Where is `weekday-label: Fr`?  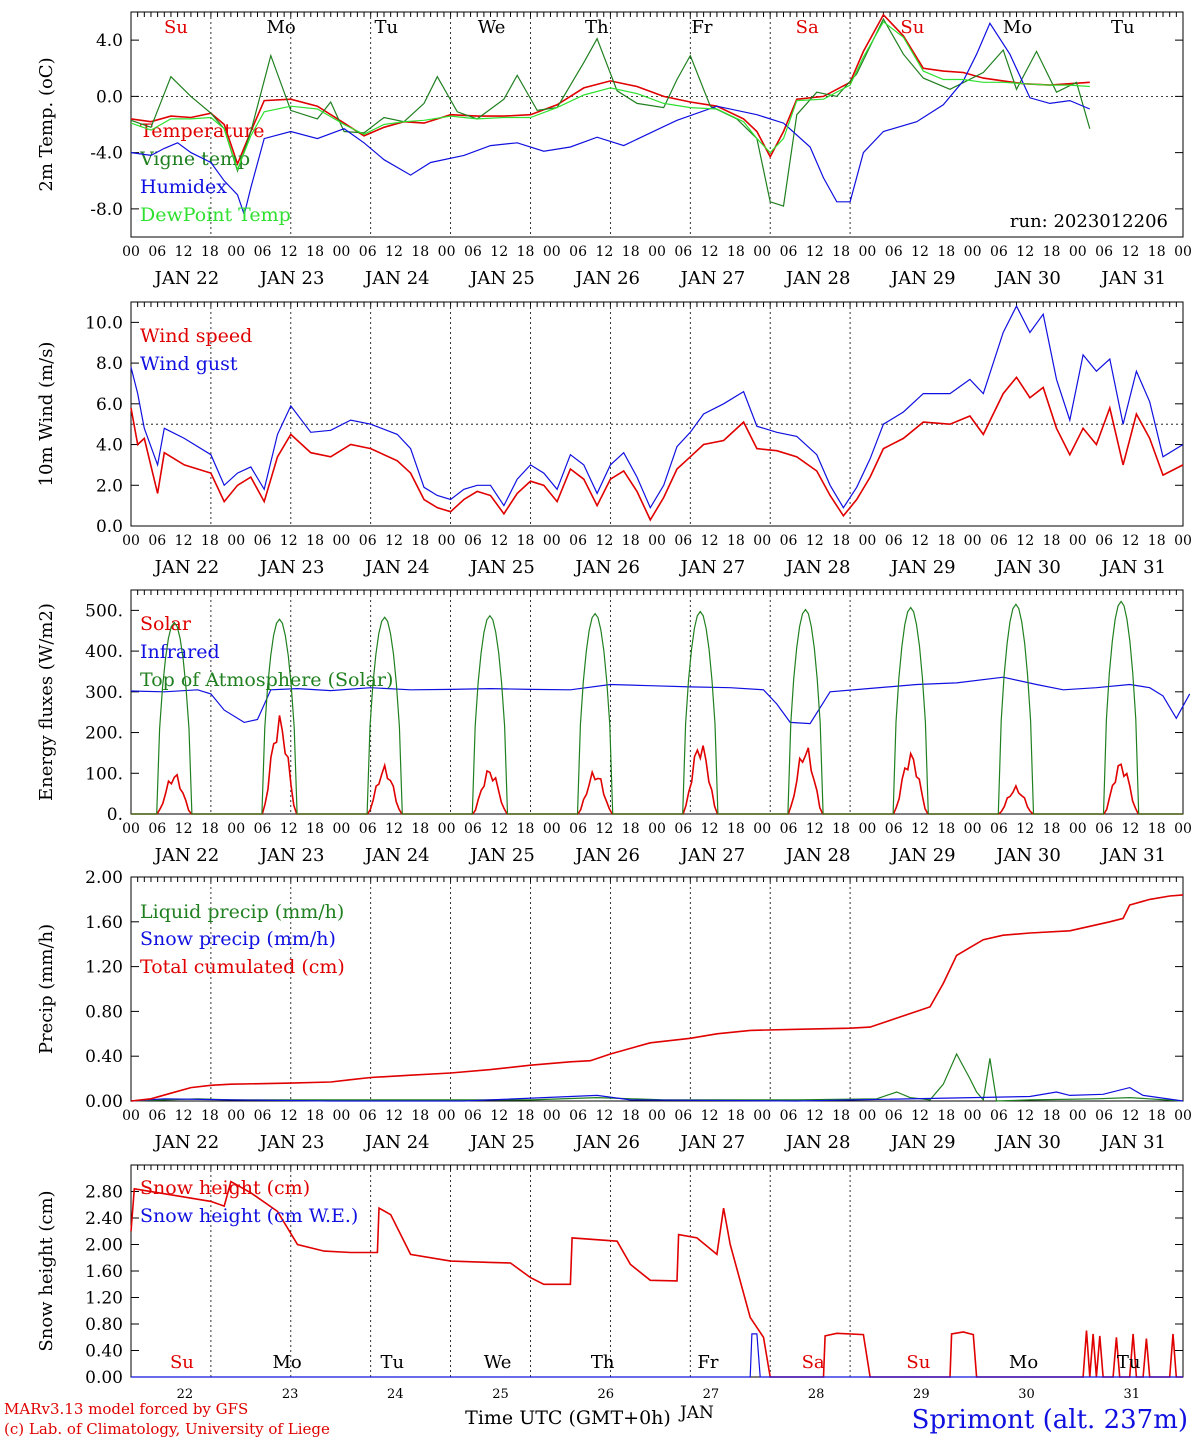 weekday-label: Fr is located at coordinates (707, 1362).